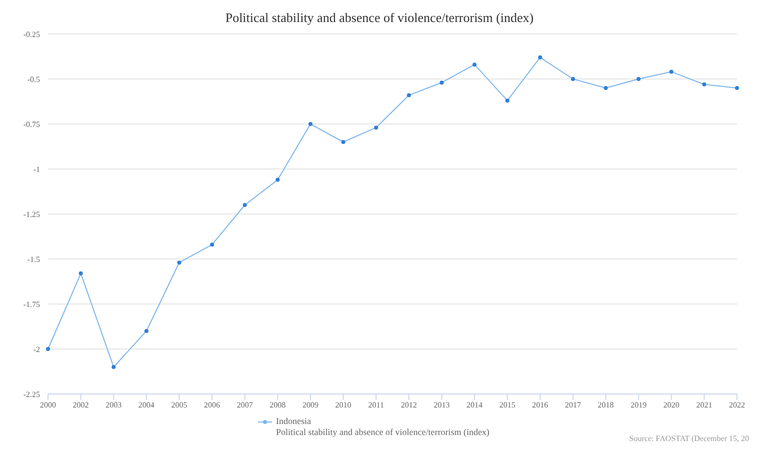 Image resolution: width=759 pixels, height=451 pixels. Describe the element at coordinates (179, 405) in the screenshot. I see `x-tick-label: 2005` at that location.